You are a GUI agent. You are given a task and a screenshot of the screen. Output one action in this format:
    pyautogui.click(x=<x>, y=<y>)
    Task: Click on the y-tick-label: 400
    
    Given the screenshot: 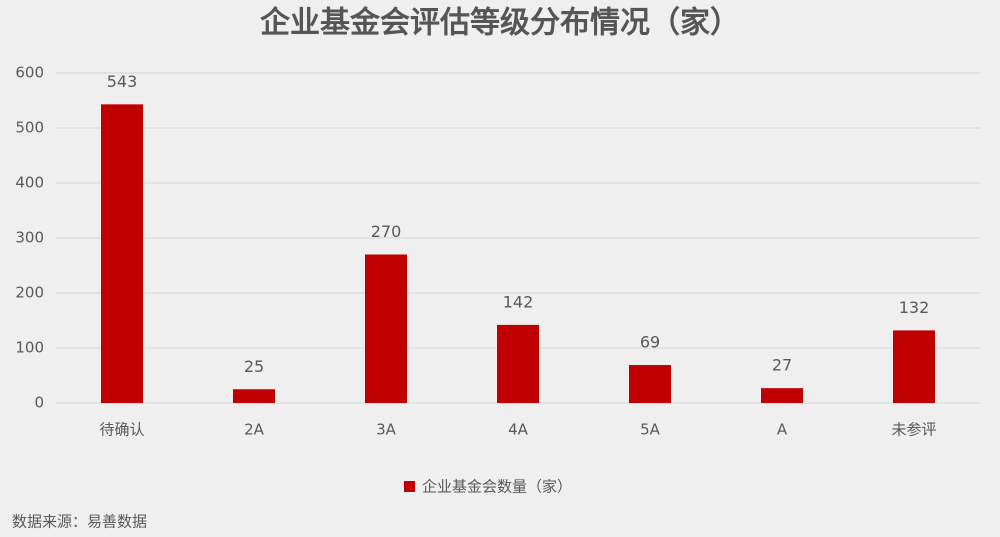 What is the action you would take?
    pyautogui.click(x=29, y=183)
    